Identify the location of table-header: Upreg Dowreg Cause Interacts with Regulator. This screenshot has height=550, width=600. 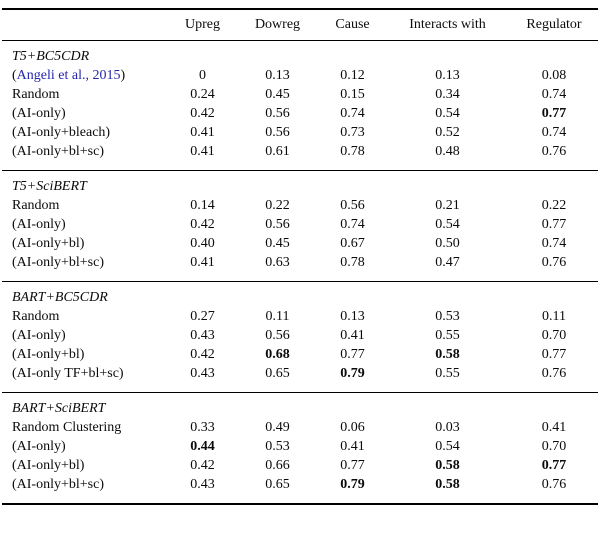
(300, 24).